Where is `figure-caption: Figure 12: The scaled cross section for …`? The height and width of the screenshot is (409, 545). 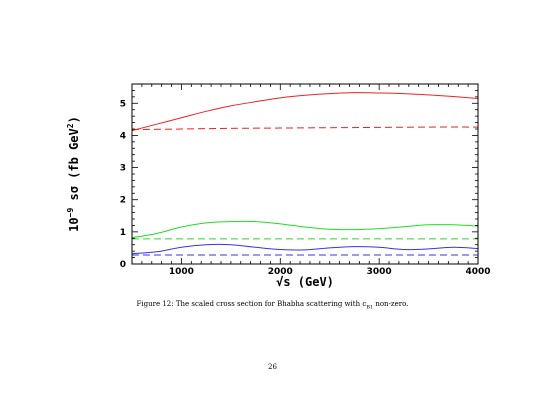 figure-caption: Figure 12: The scaled cross section for … is located at coordinates (272, 305).